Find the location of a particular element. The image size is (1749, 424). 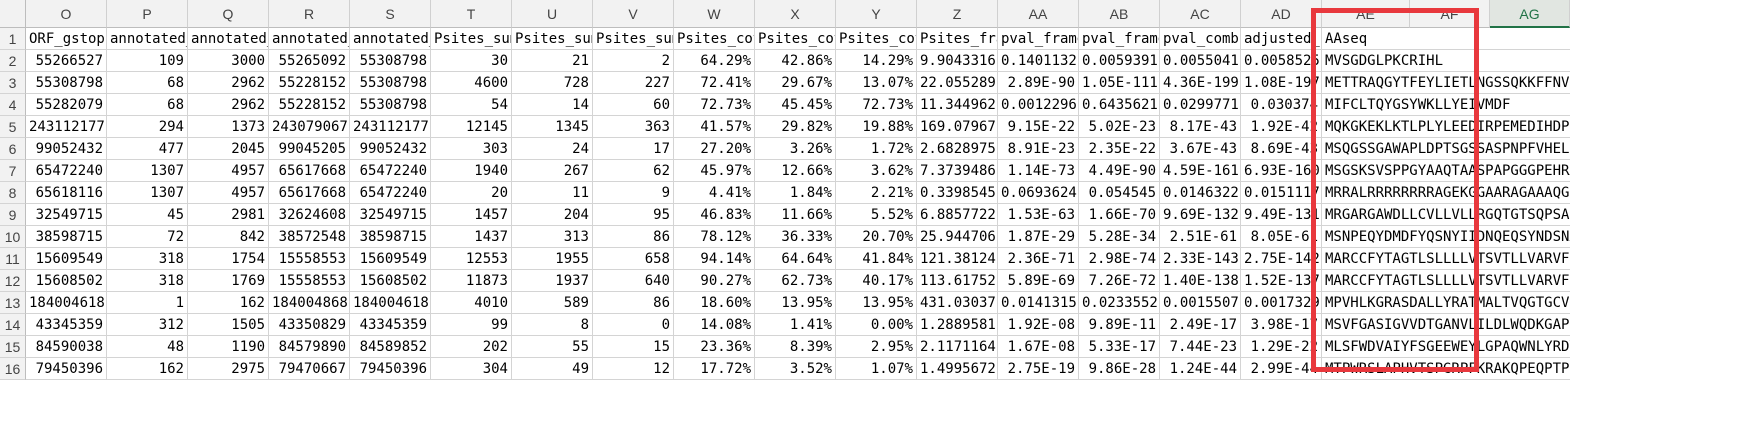

table-cell: 4.49E-90 is located at coordinates (1119, 171).